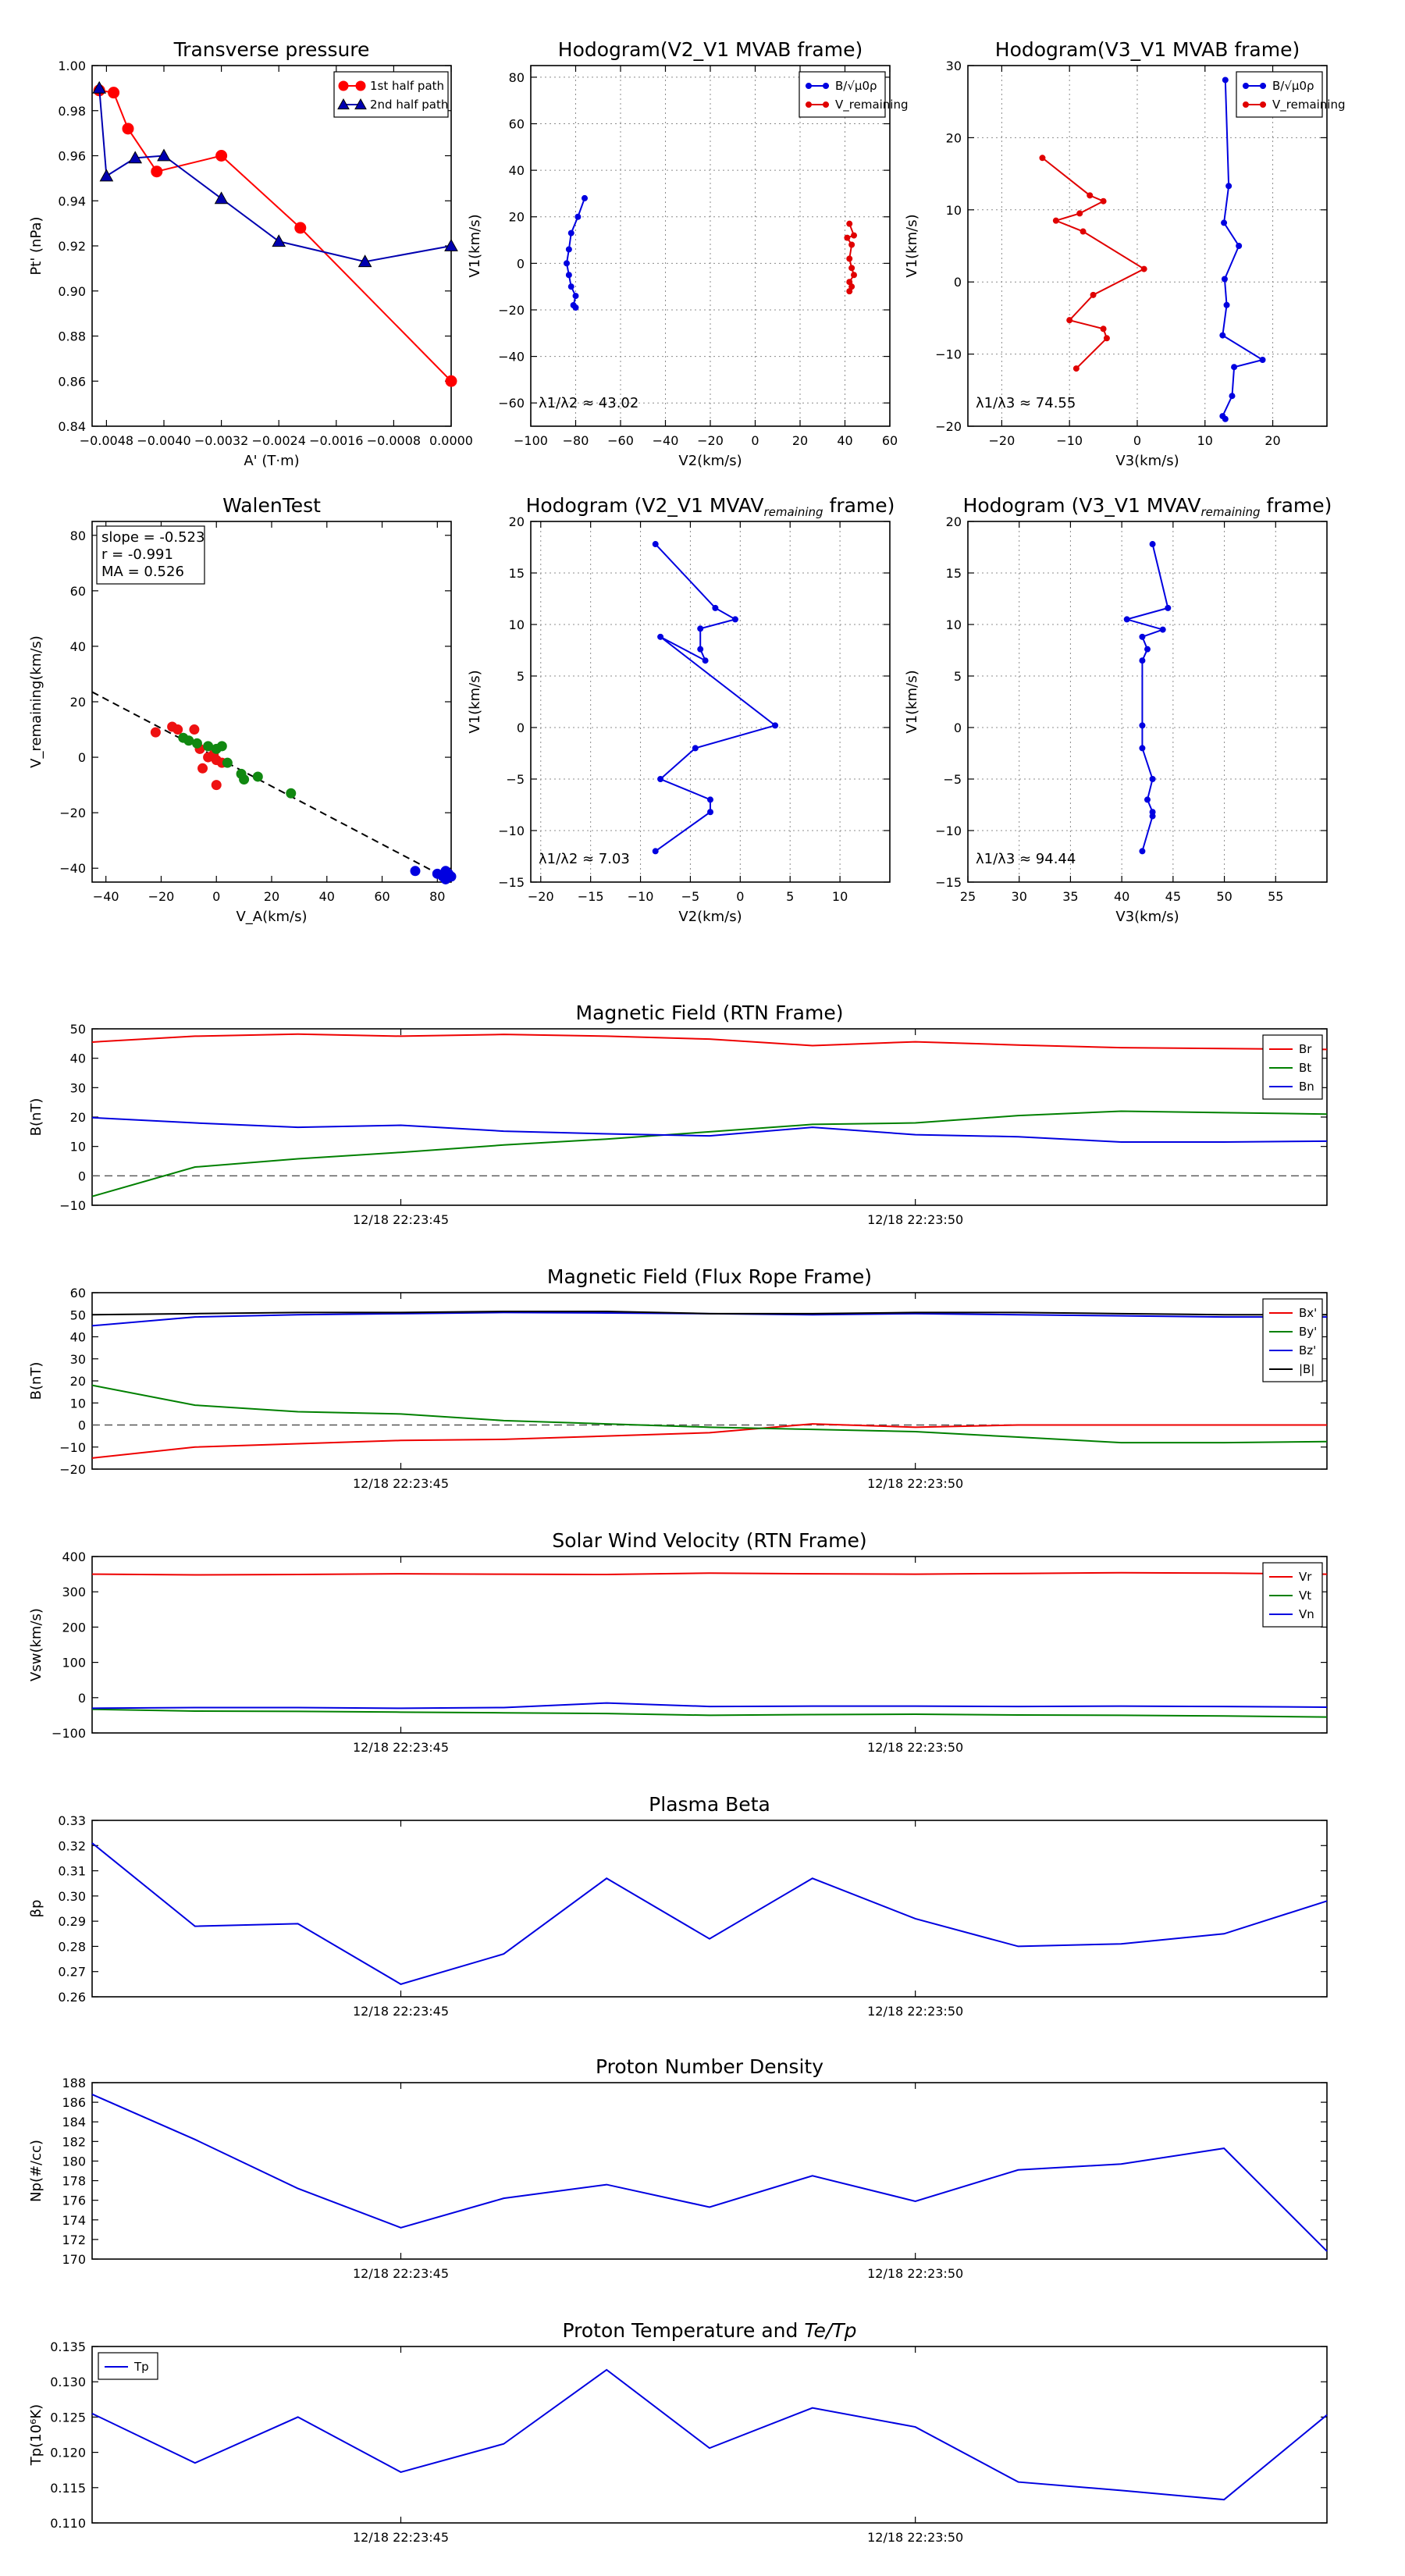 The height and width of the screenshot is (2576, 1405). I want to click on series-line-Vr, so click(710, 1573).